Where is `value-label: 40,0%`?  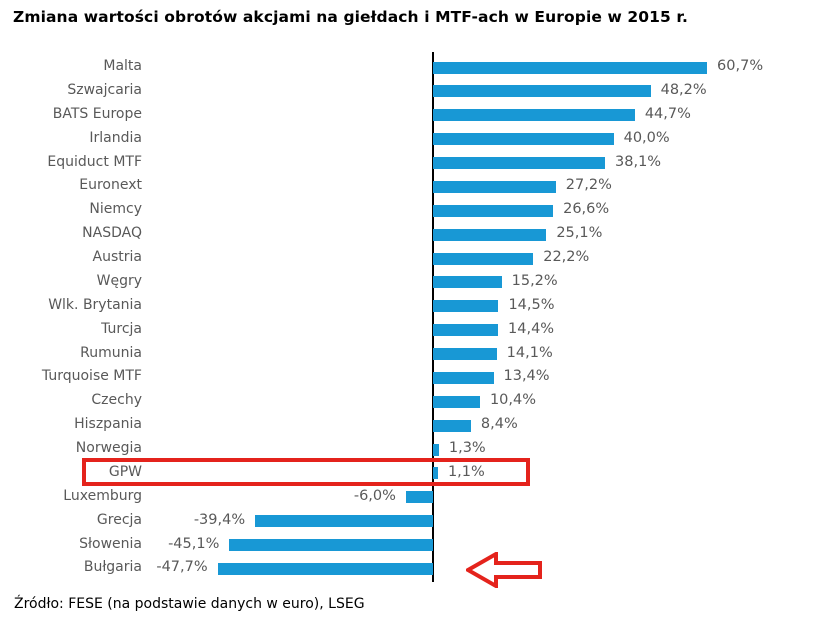
value-label: 40,0% is located at coordinates (646, 137).